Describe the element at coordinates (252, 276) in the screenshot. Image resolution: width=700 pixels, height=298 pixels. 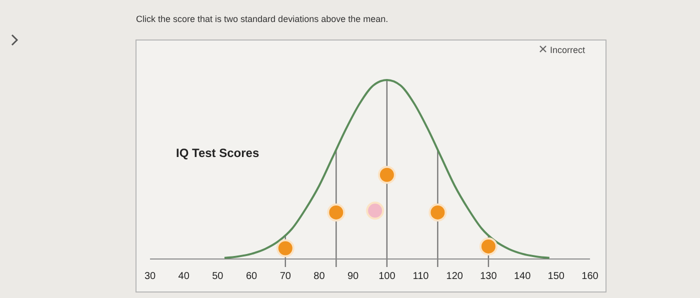
I see `x-tick-label: 60` at that location.